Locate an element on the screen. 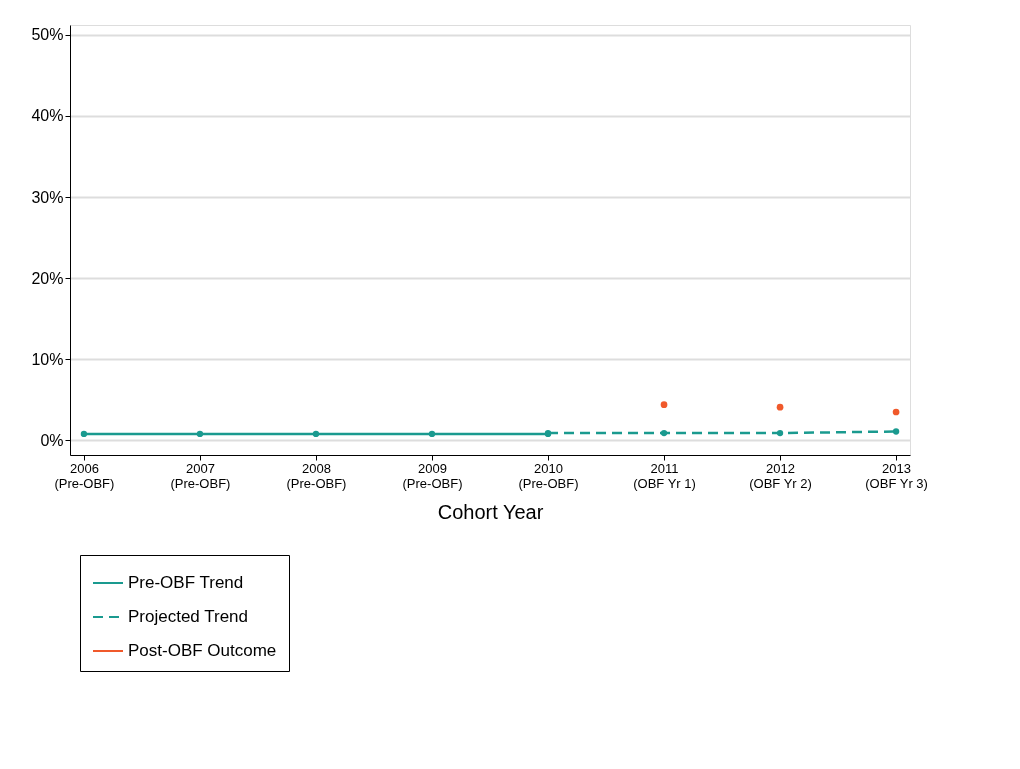 The image size is (1020, 769). x-tick-label: 2012 (OBF Yr 2) is located at coordinates (780, 475).